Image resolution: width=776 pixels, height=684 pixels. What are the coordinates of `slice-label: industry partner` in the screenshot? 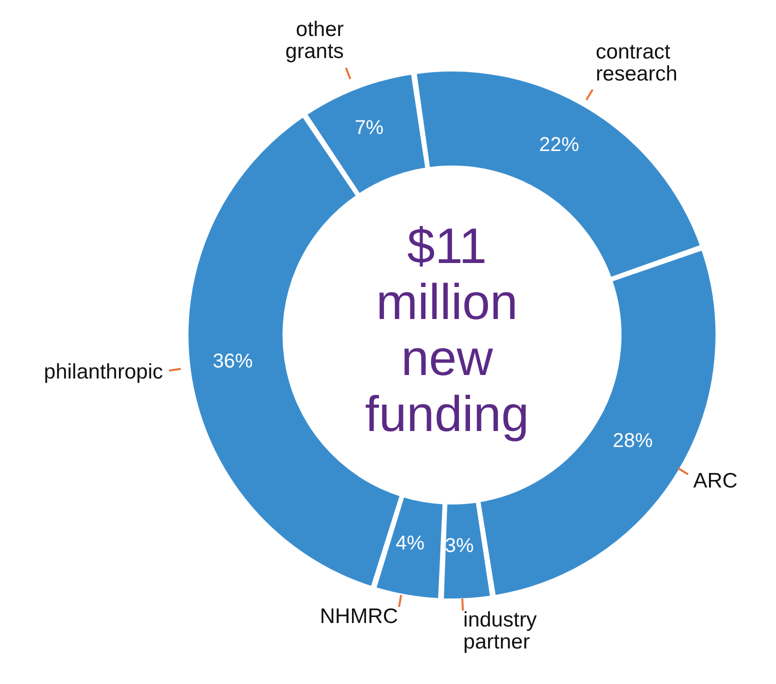 It's located at (500, 631).